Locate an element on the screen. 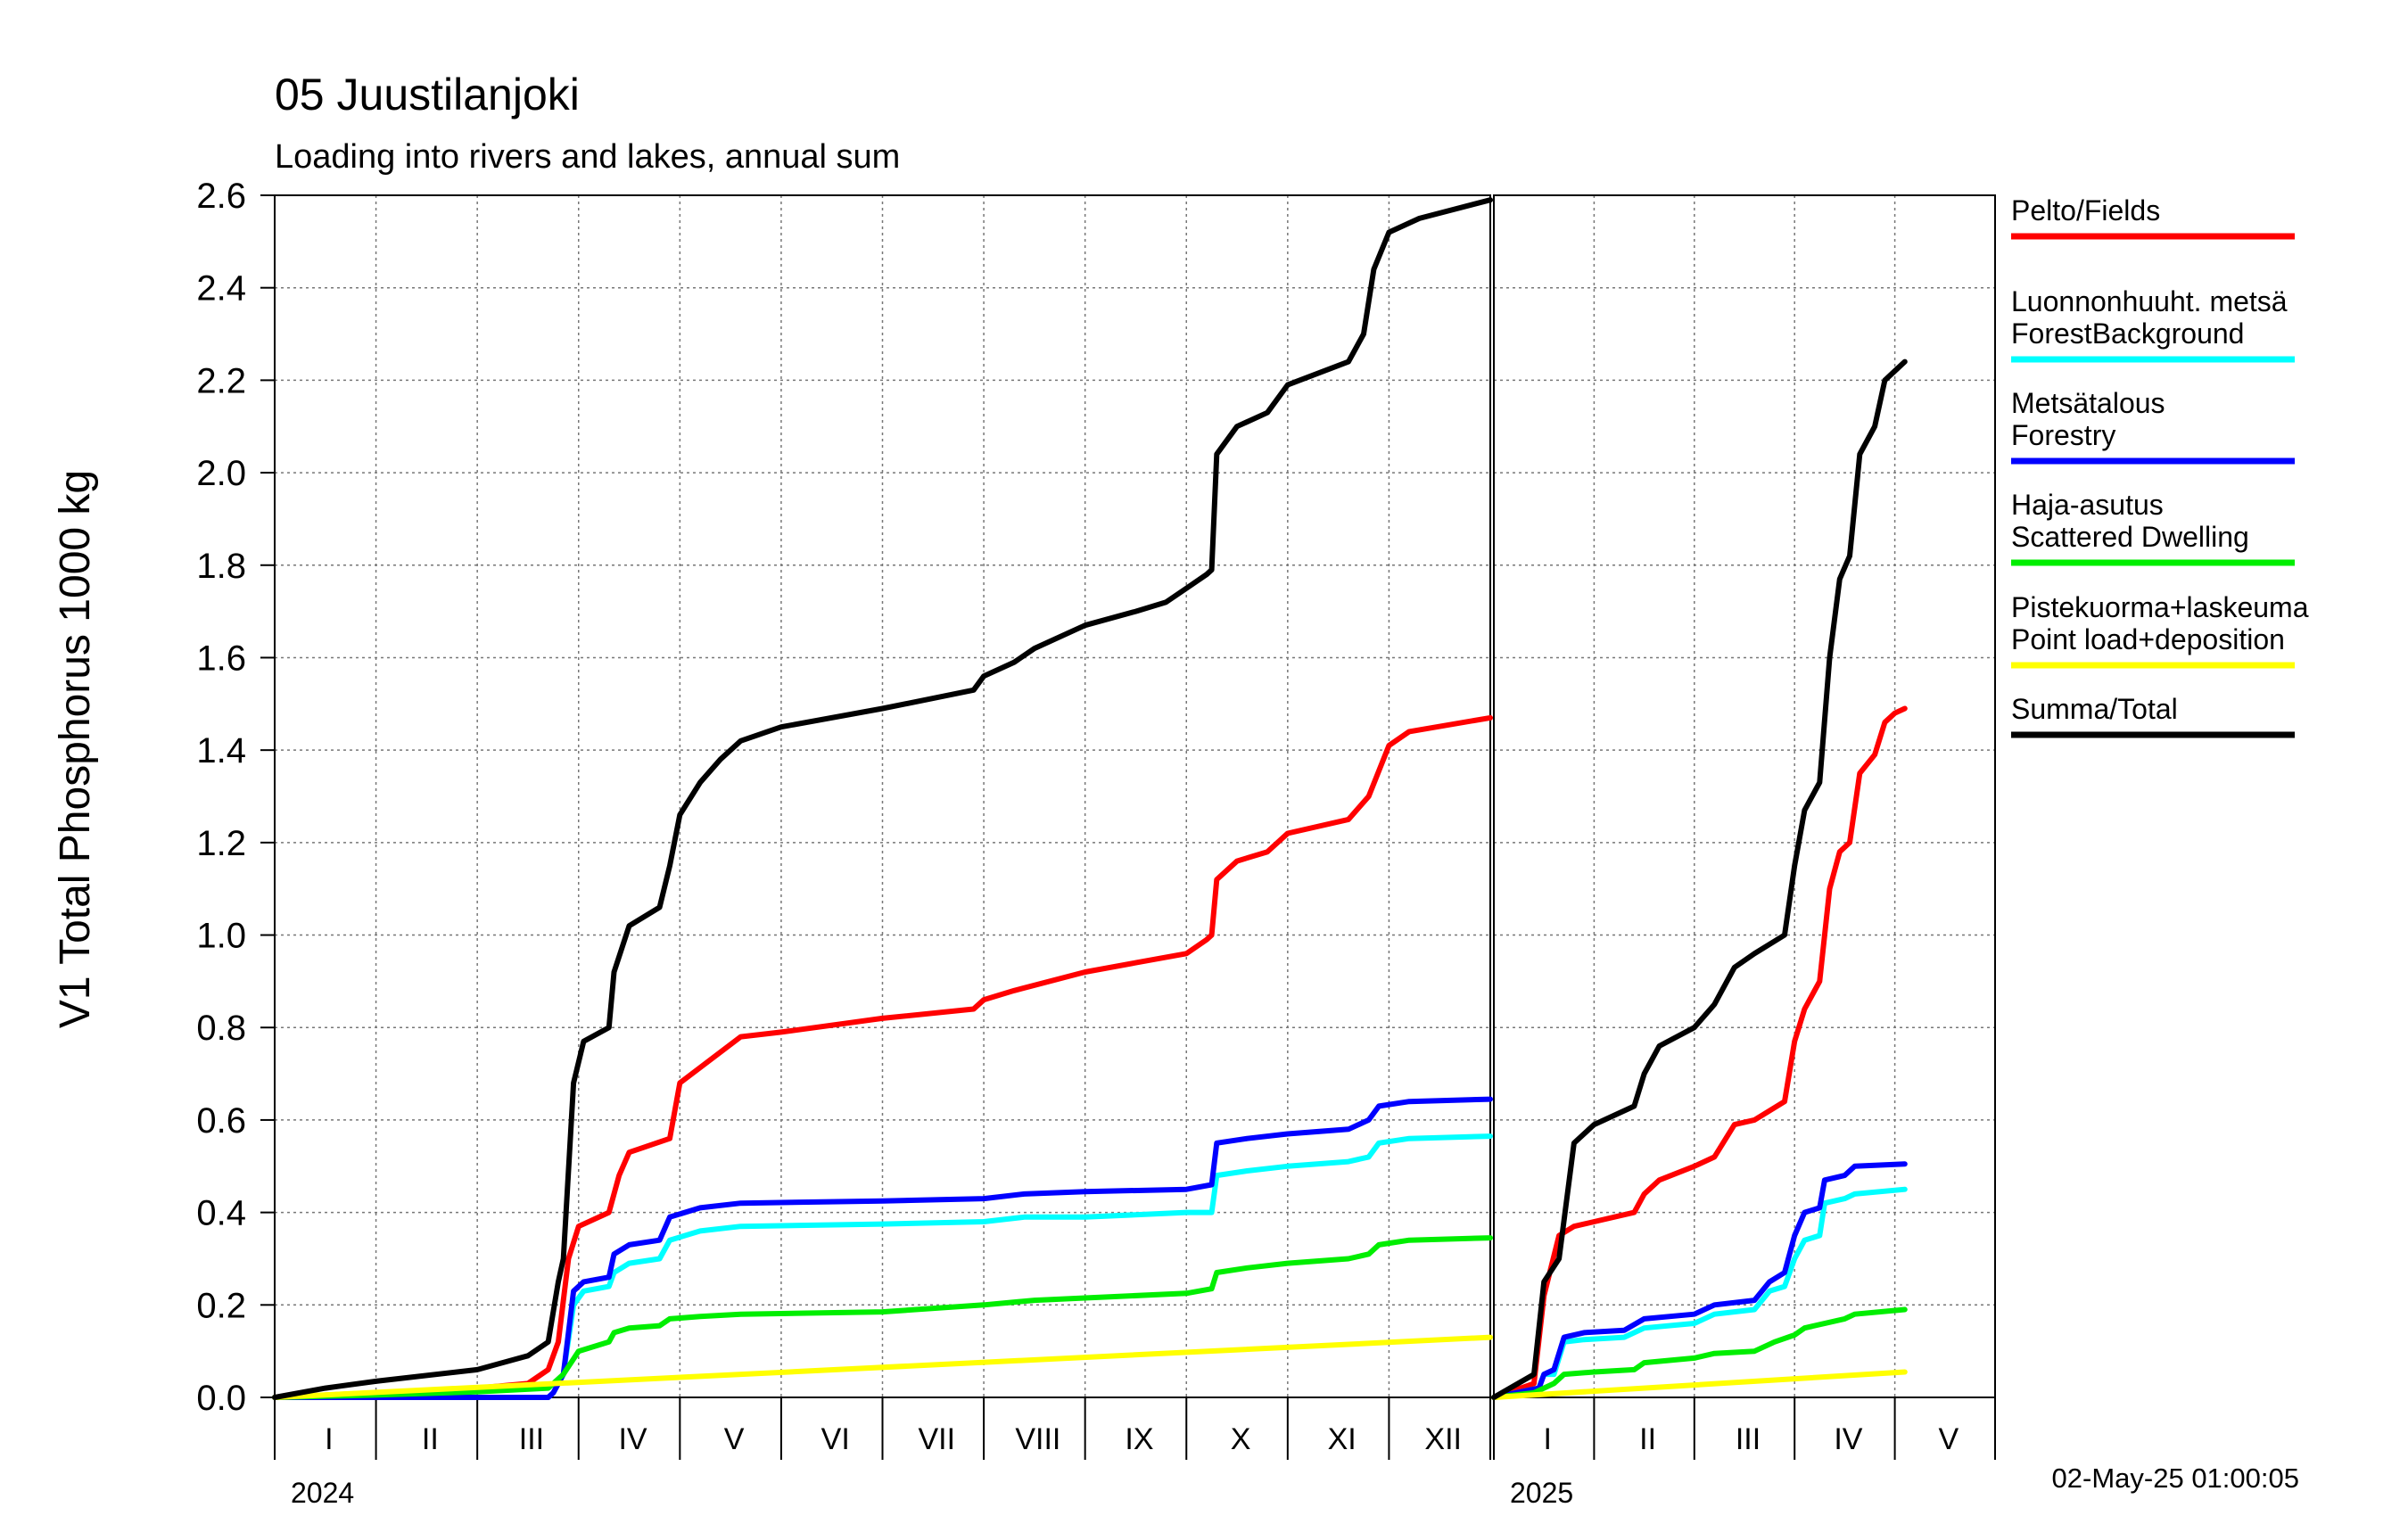 The height and width of the screenshot is (1516, 2408). y-tick-label: 0.8 is located at coordinates (221, 1028).